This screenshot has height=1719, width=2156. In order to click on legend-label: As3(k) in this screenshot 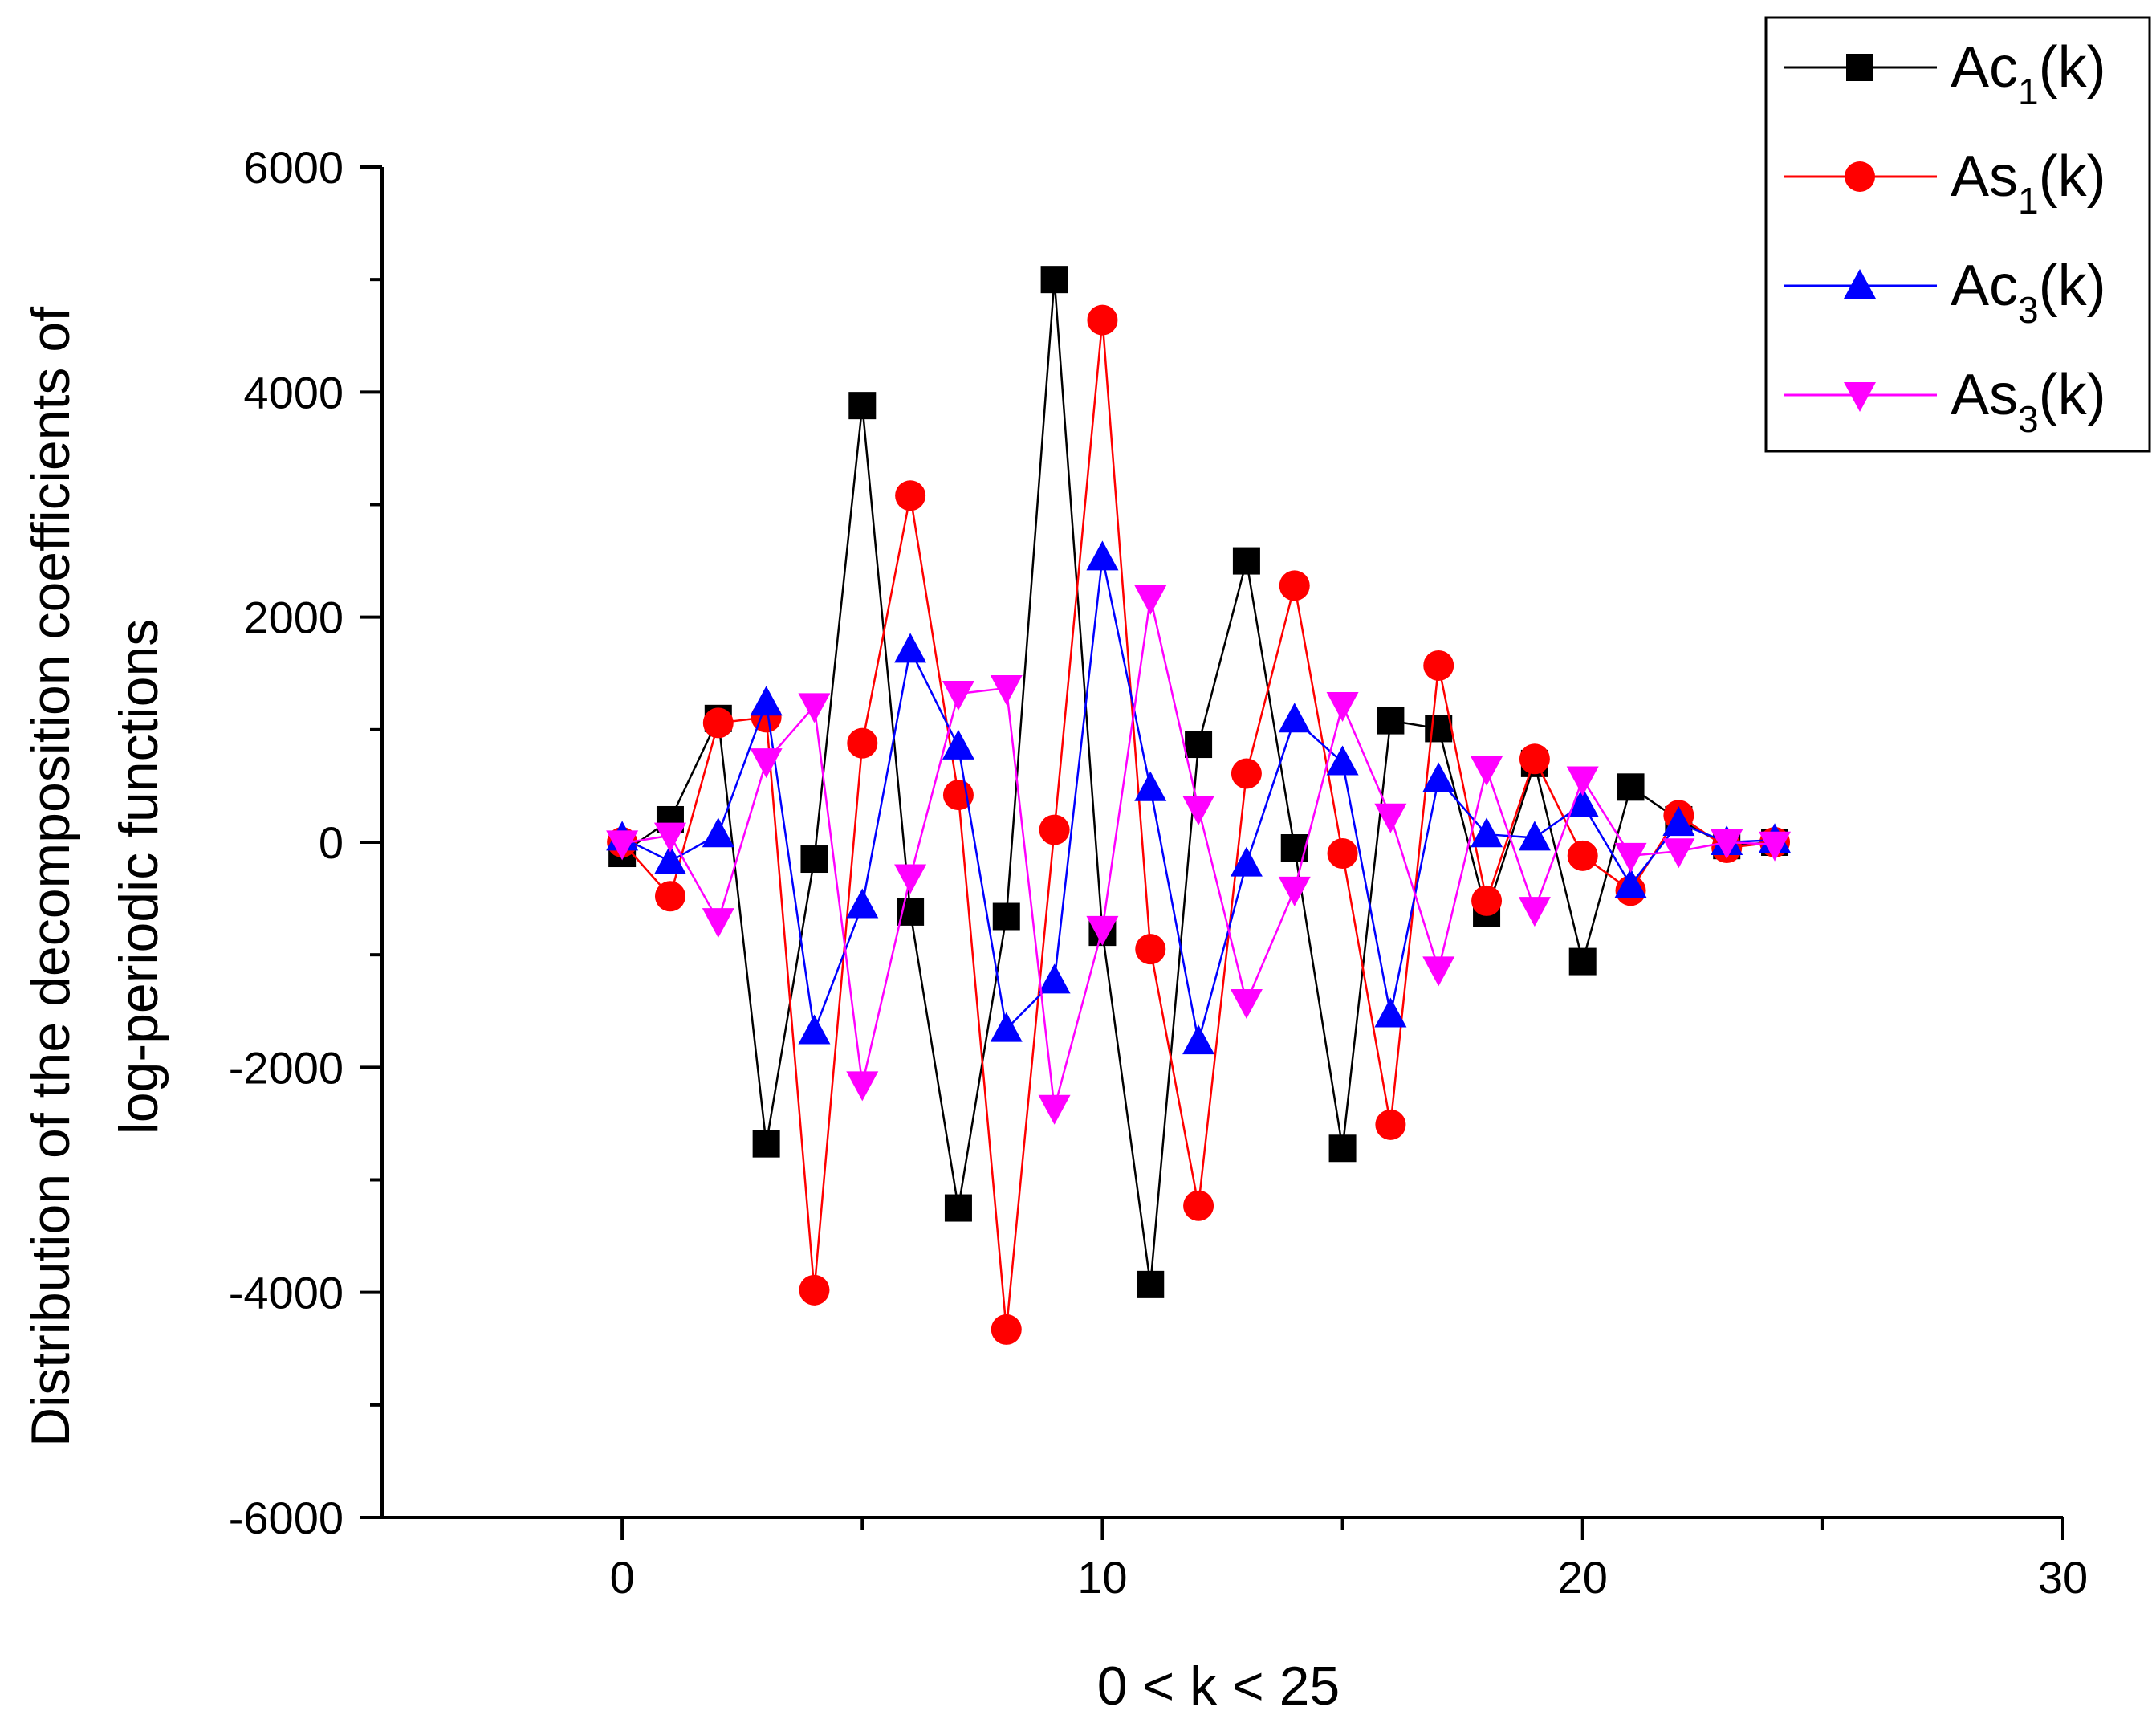, I will do `click(2028, 401)`.